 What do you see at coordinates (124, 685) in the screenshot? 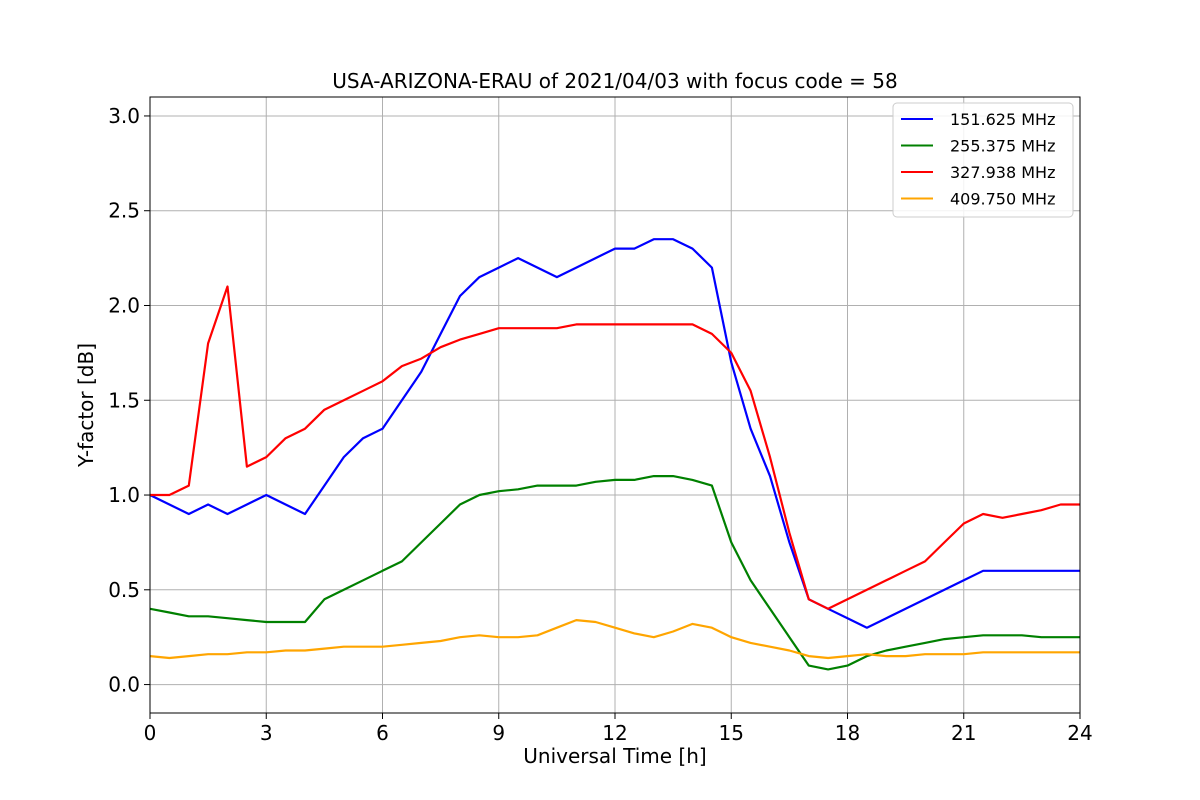
I see `y-tick-label: 0.0` at bounding box center [124, 685].